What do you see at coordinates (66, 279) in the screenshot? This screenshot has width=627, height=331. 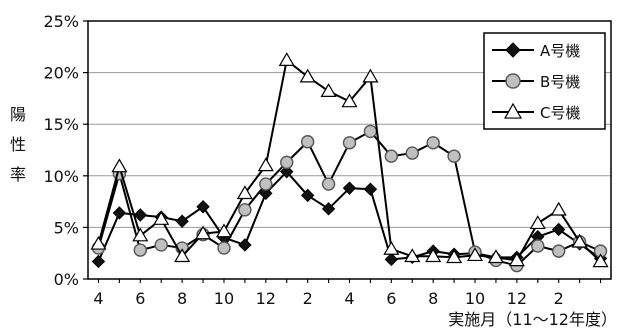 I see `y-tick-label: 0%` at bounding box center [66, 279].